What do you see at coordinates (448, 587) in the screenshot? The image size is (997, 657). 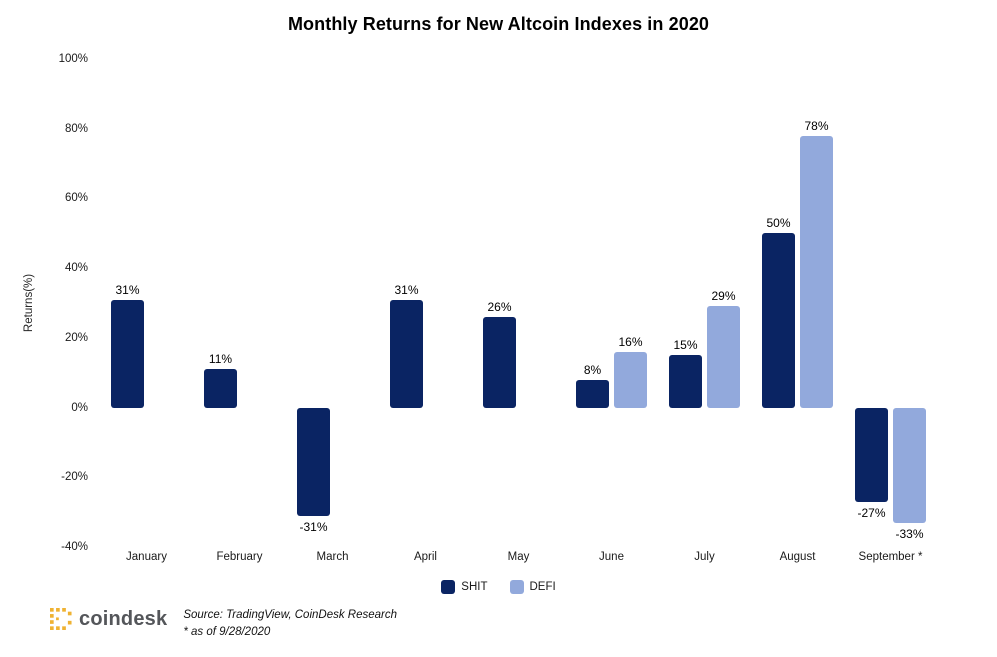 I see `legend-swatch-shit` at bounding box center [448, 587].